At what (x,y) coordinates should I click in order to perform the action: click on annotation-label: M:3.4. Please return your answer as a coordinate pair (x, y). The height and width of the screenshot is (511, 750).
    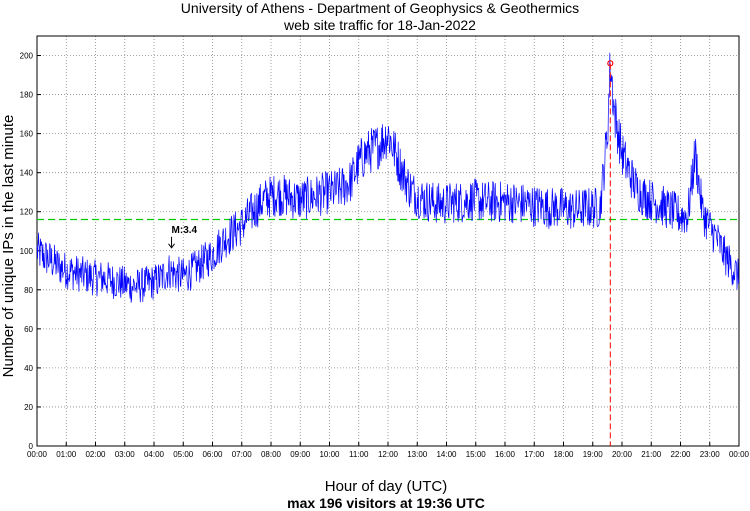
    Looking at the image, I should click on (185, 230).